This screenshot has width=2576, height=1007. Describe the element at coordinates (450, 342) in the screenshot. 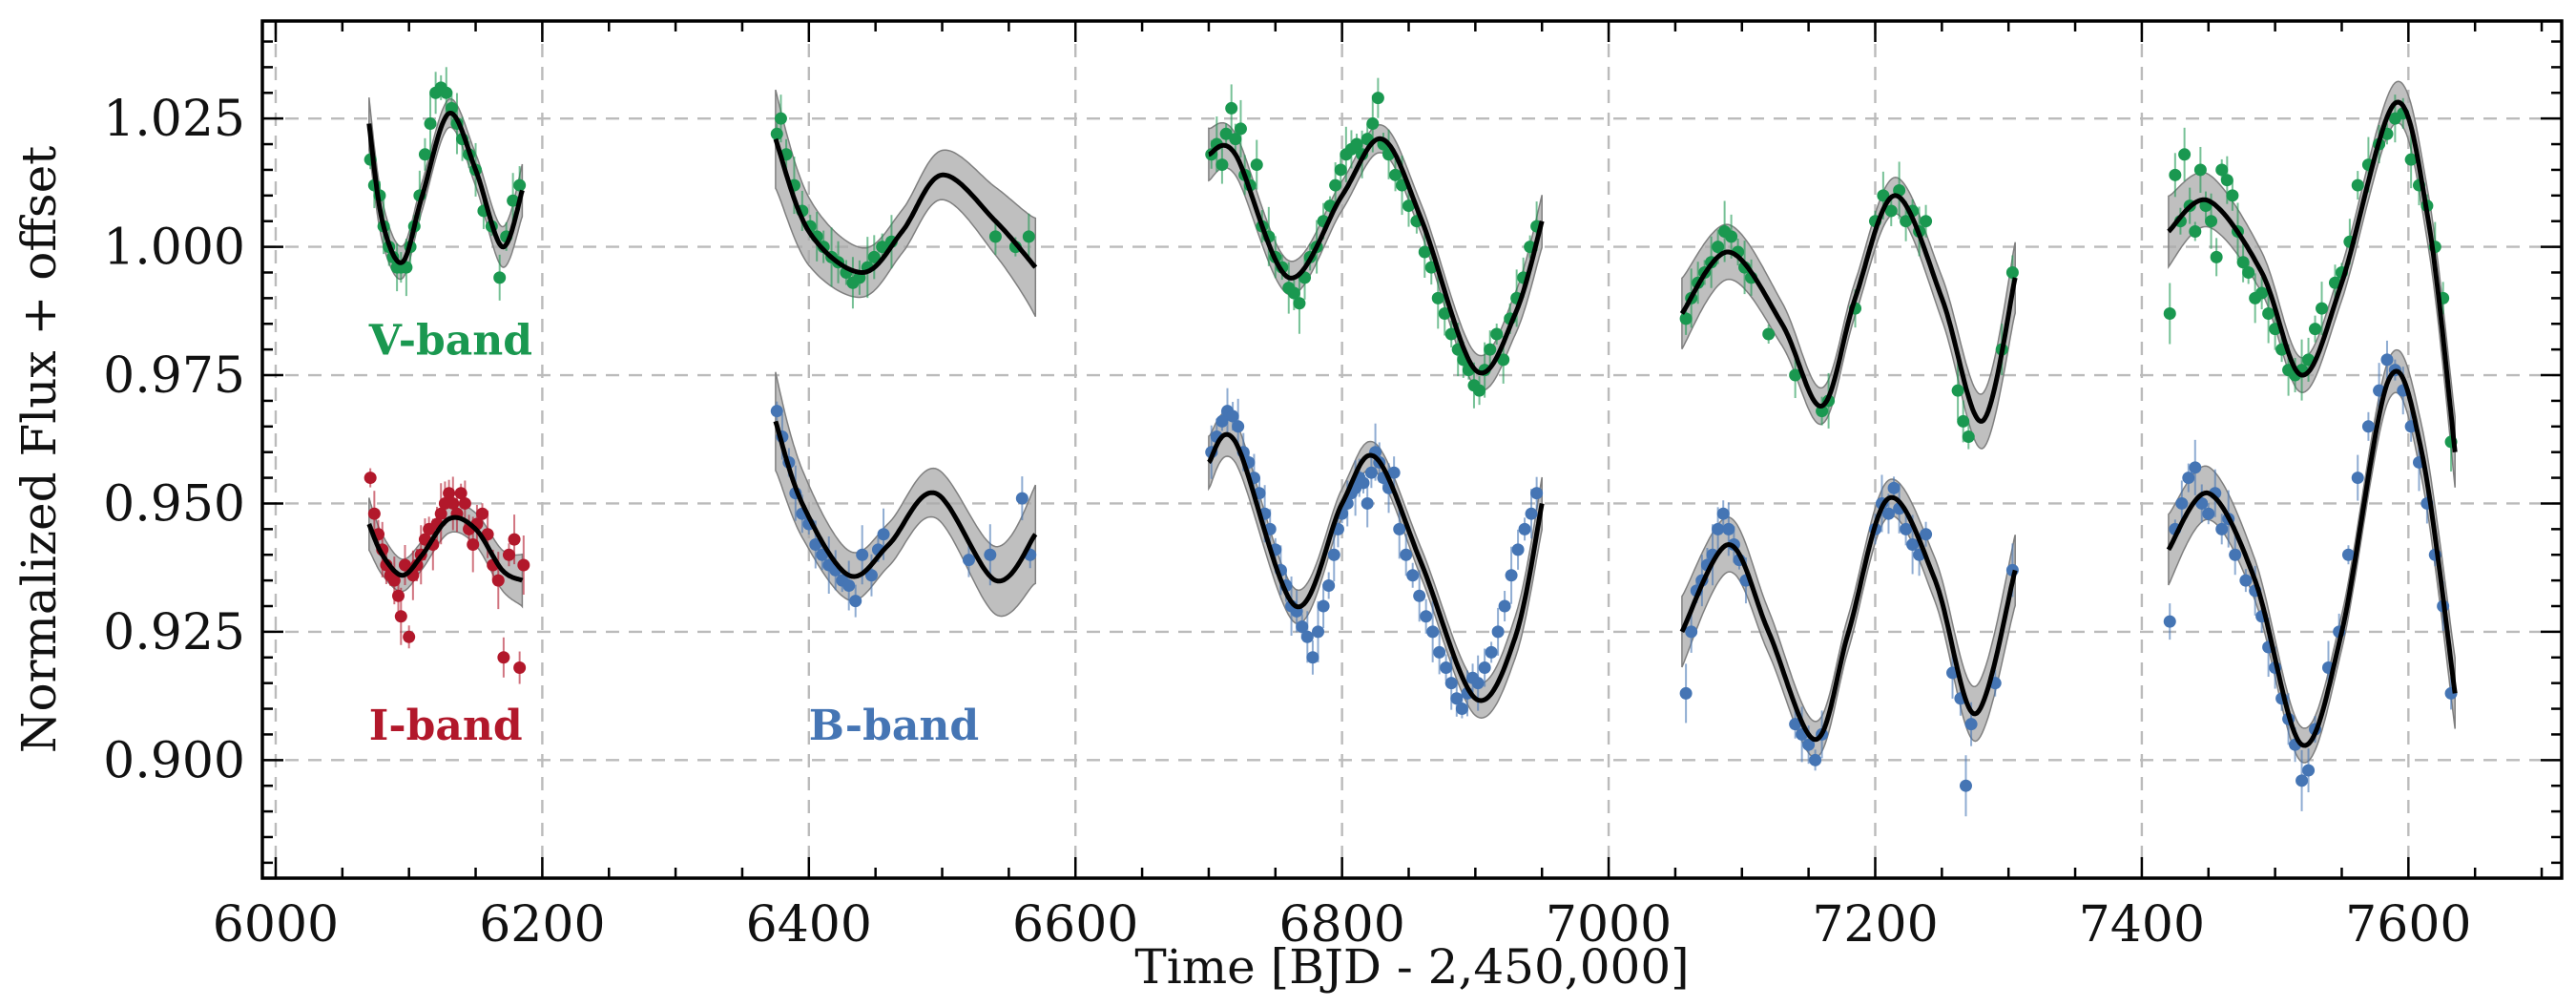

I see `band-label: V-band` at that location.